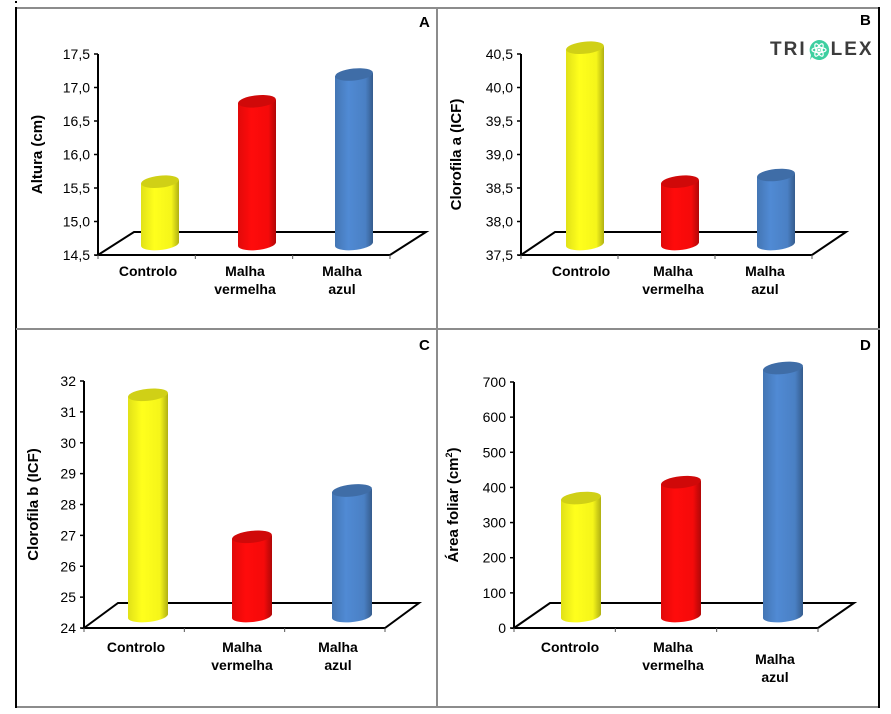  What do you see at coordinates (865, 345) in the screenshot?
I see `panel-letter-d: D` at bounding box center [865, 345].